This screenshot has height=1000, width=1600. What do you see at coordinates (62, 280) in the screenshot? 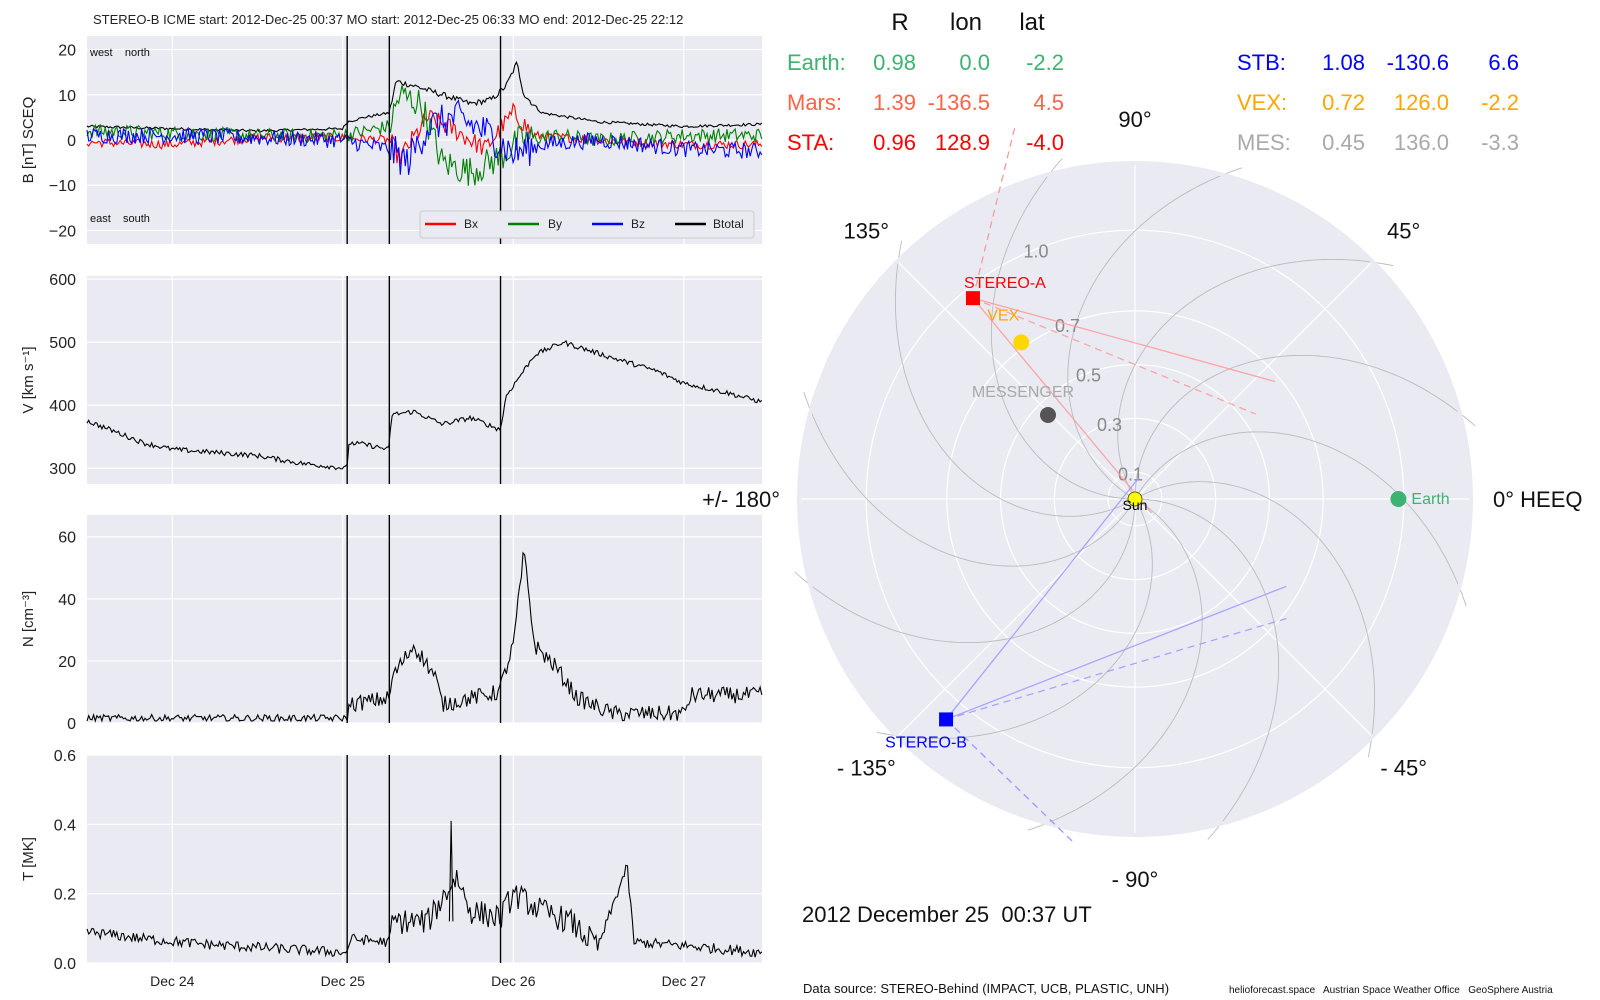
I see `v-y-tick-label: 600` at bounding box center [62, 280].